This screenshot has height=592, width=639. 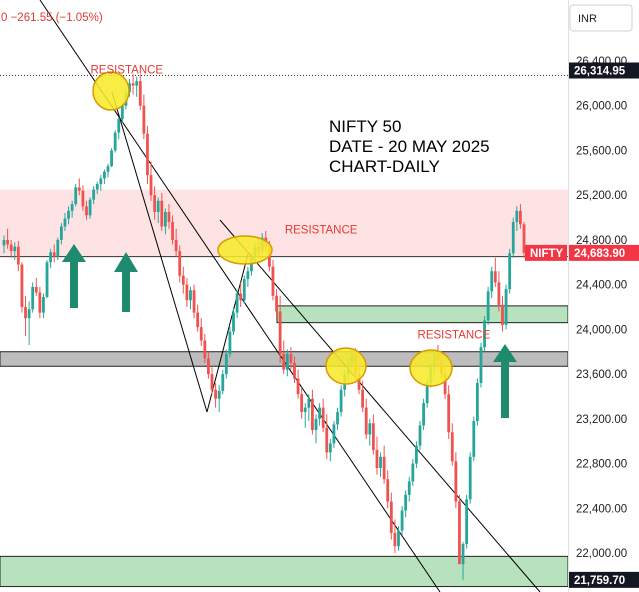 What do you see at coordinates (227, 333) in the screenshot?
I see `trendline-v-right` at bounding box center [227, 333].